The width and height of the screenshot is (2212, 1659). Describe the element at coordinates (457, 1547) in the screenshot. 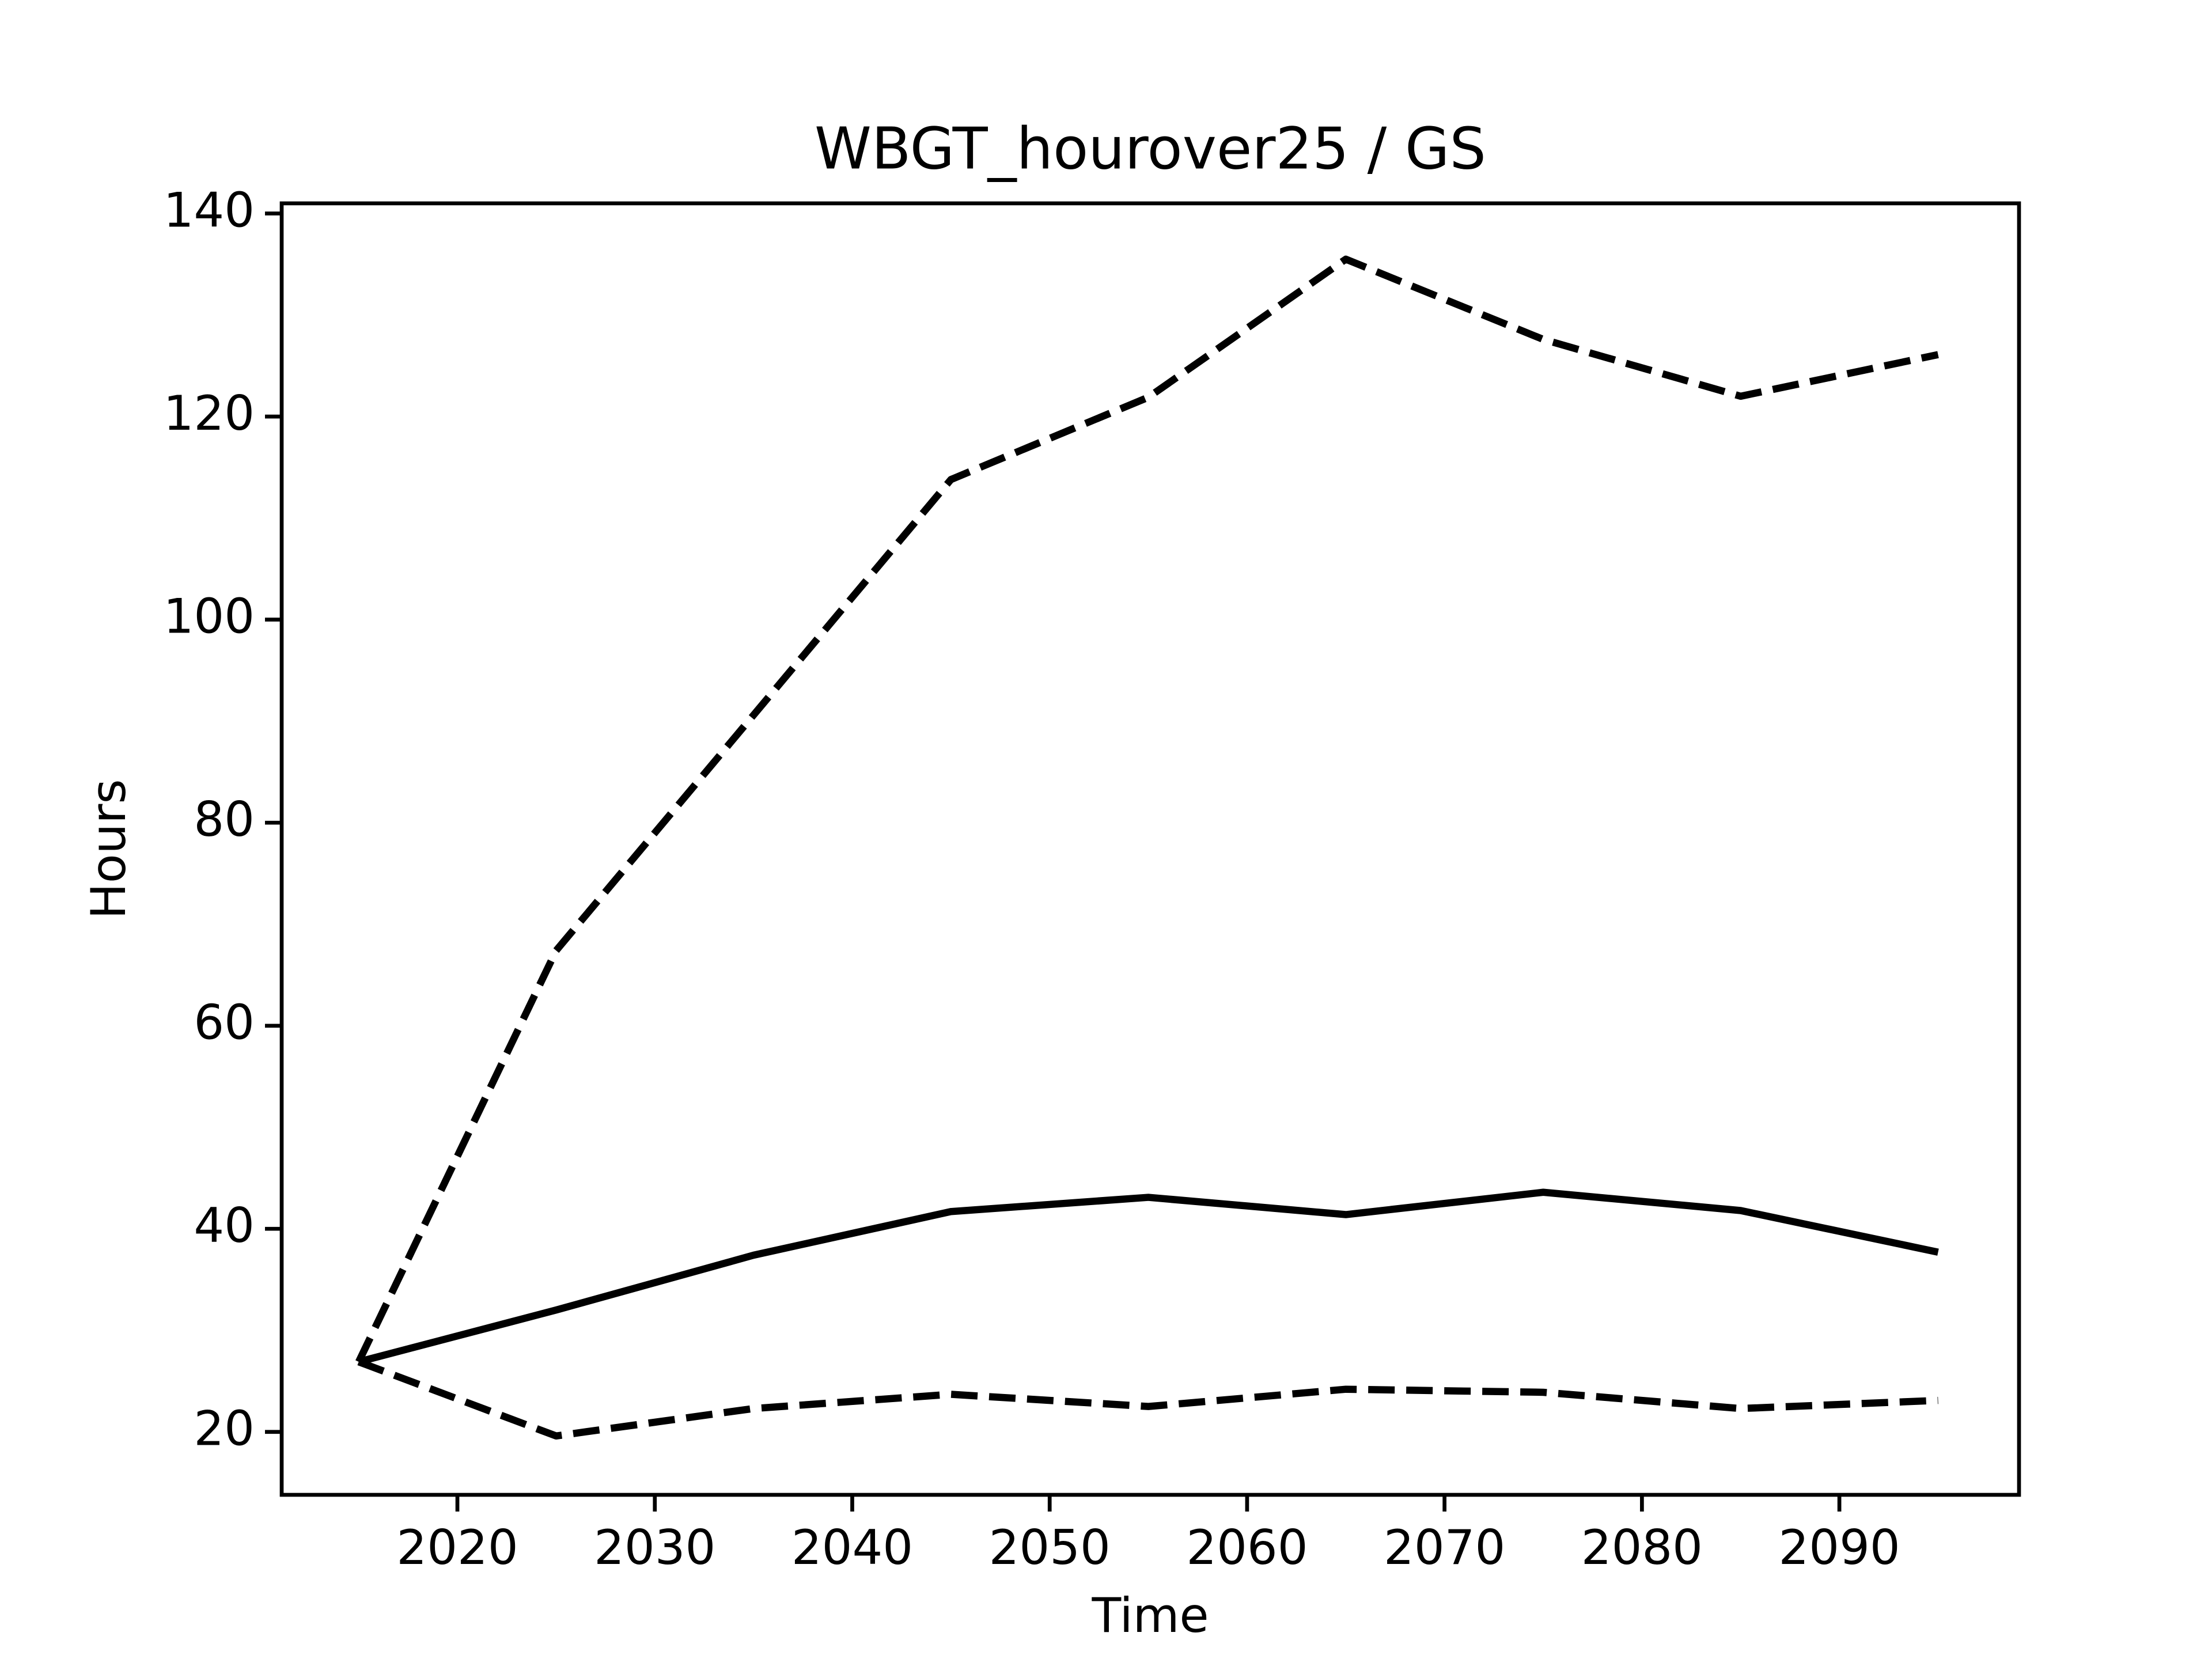

I see `x-tick-label: 2020` at that location.